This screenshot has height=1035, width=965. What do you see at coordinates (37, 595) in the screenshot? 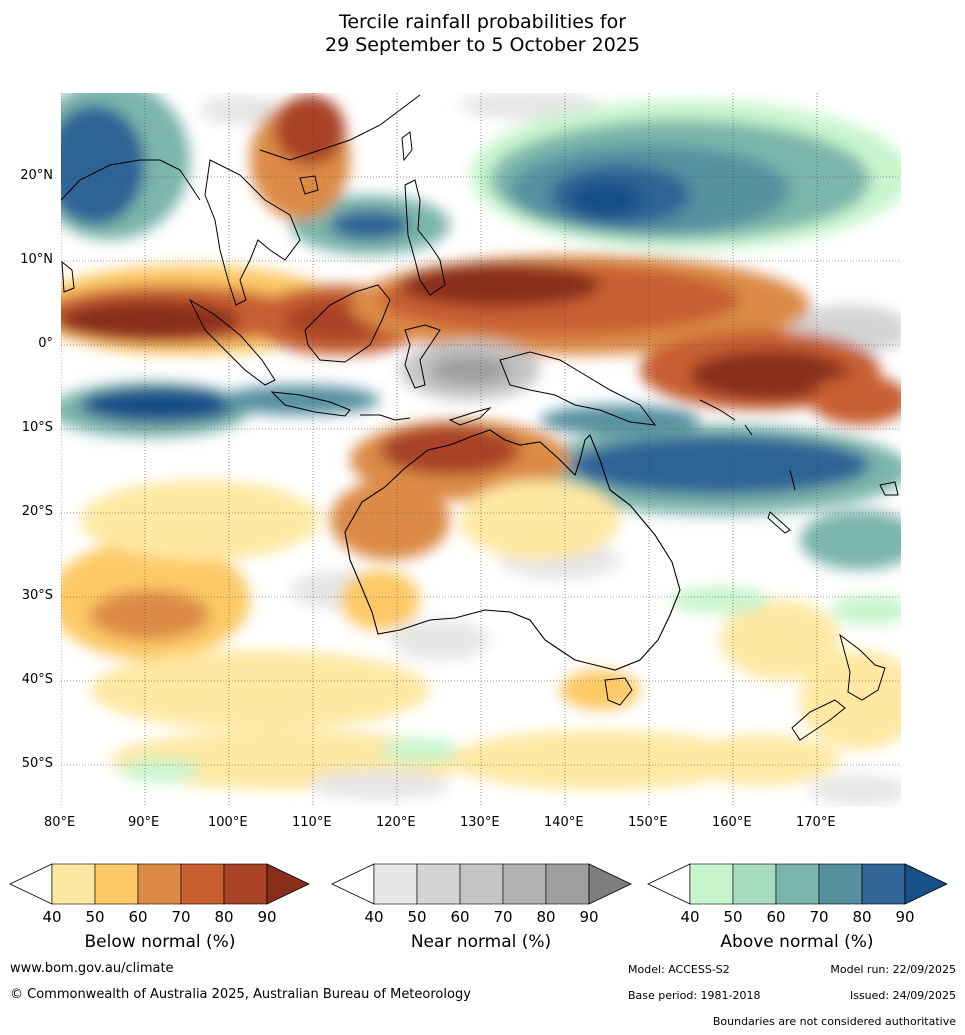
I see `lat-label: 30°S` at bounding box center [37, 595].